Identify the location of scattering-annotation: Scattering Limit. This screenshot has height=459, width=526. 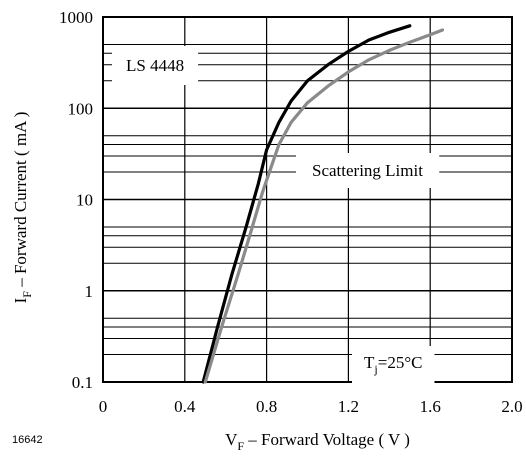
(368, 170).